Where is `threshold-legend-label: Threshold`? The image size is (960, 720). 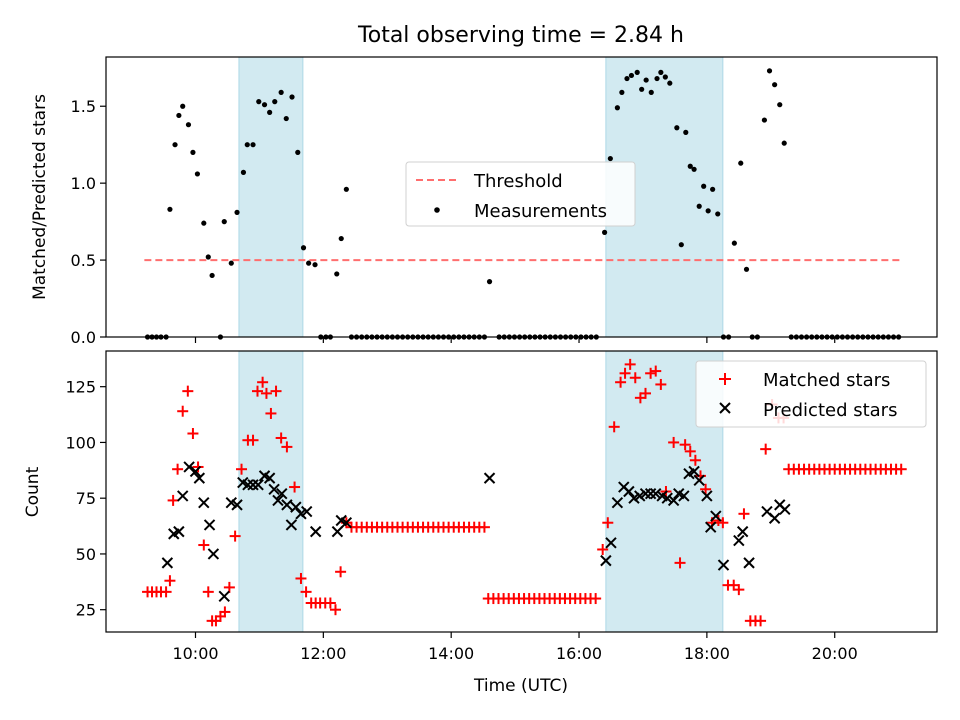 threshold-legend-label: Threshold is located at coordinates (518, 181).